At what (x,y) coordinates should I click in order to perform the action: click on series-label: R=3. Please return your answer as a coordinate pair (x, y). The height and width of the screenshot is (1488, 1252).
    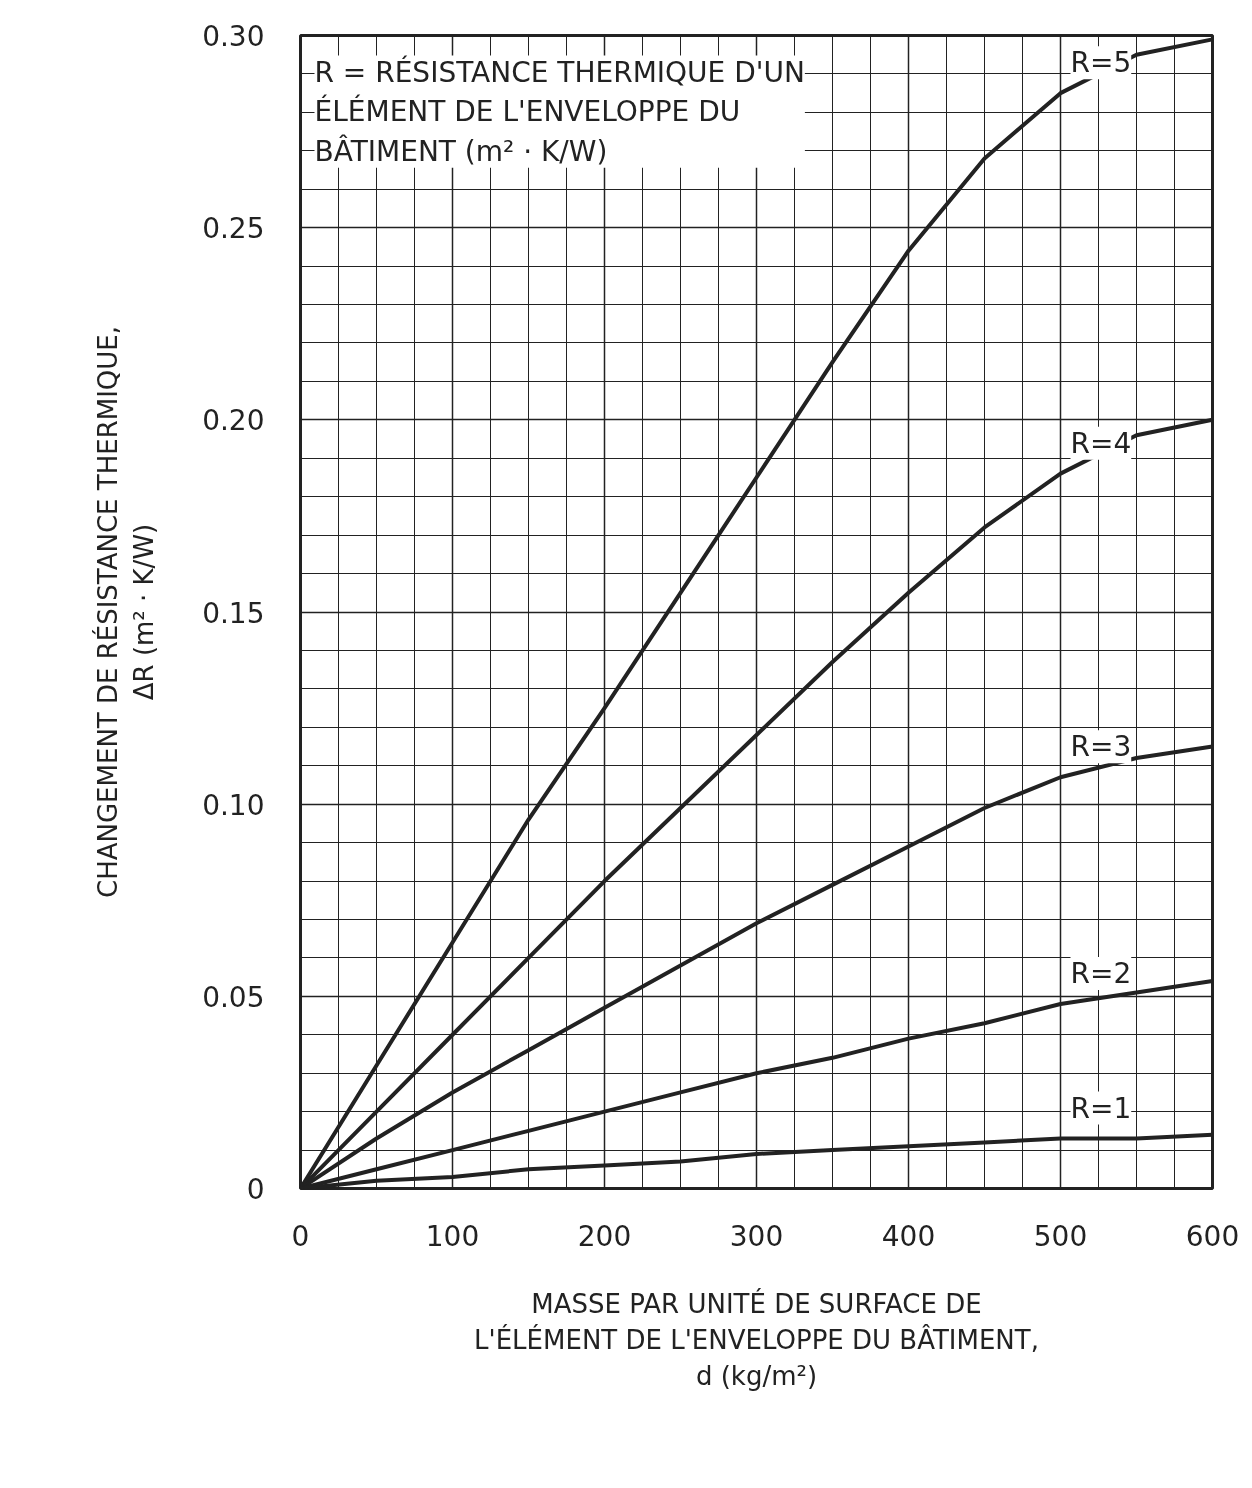
    Looking at the image, I should click on (1101, 747).